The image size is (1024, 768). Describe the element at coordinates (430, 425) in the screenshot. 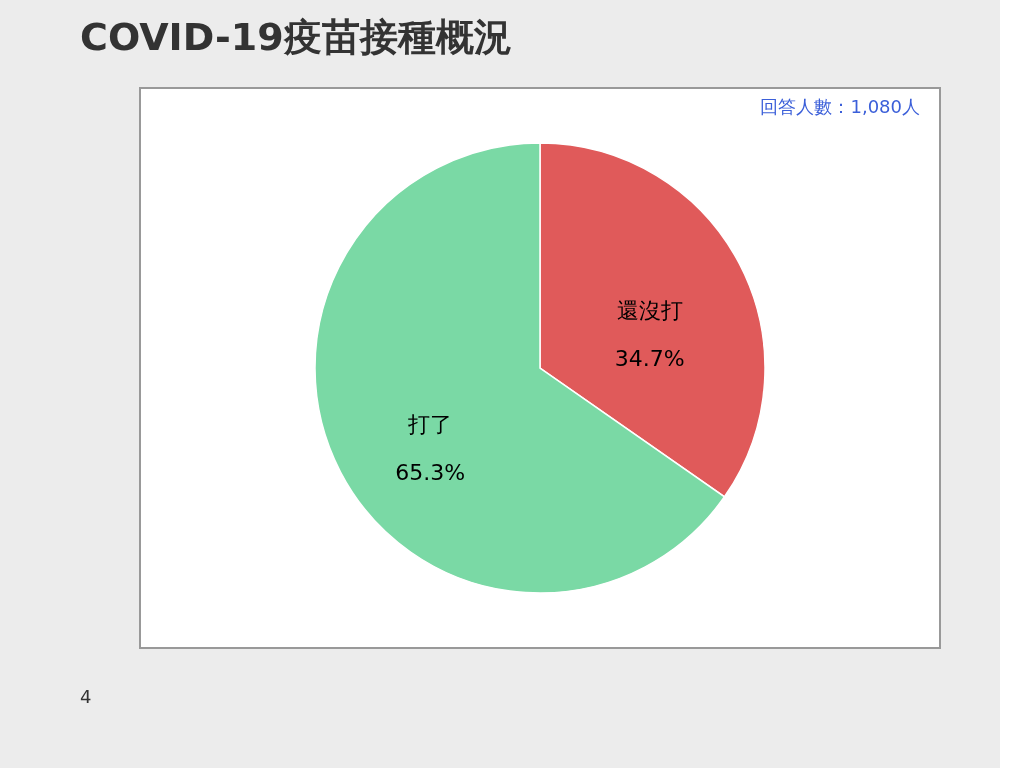

I see `slice-label: 打了` at that location.